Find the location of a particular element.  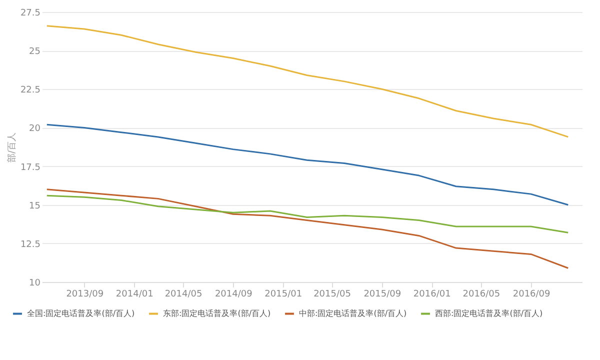

legend-label: 中部:固定电话普及率(部/百人) is located at coordinates (353, 313).